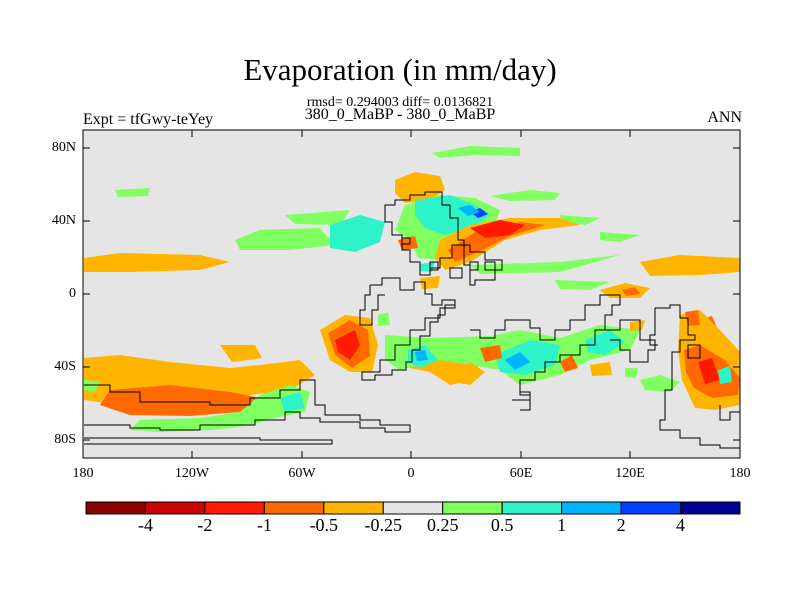 The height and width of the screenshot is (600, 800). Describe the element at coordinates (724, 117) in the screenshot. I see `season-label: ANN` at that location.